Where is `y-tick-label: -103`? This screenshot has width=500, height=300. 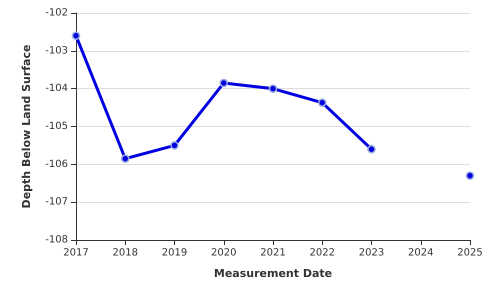 y-tick-label: -103 is located at coordinates (56, 50).